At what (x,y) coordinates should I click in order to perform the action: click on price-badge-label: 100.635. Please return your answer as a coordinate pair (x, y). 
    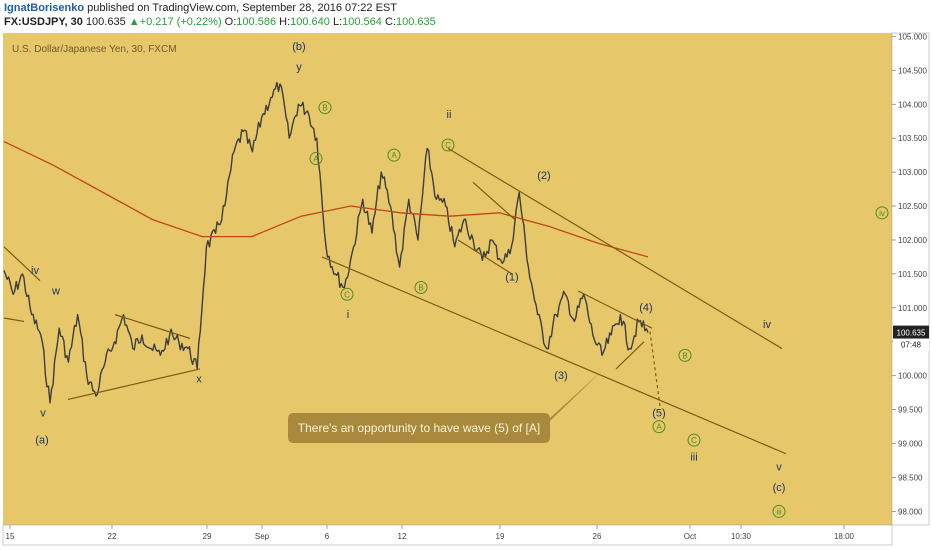
    Looking at the image, I should click on (911, 333).